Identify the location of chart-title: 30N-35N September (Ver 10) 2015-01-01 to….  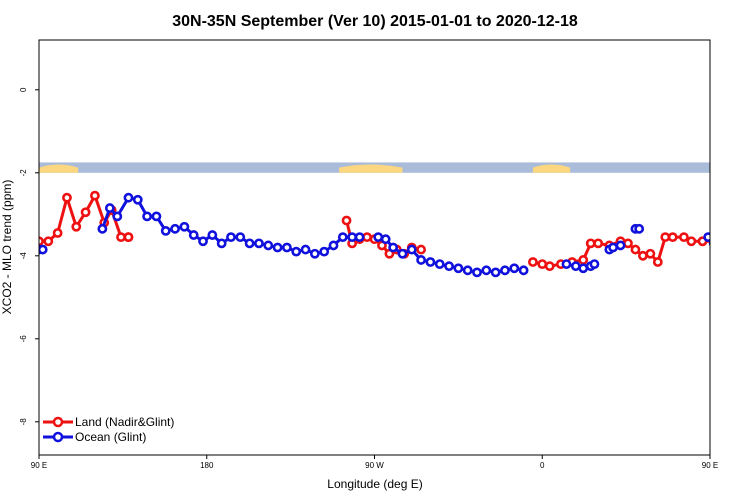
(375, 21).